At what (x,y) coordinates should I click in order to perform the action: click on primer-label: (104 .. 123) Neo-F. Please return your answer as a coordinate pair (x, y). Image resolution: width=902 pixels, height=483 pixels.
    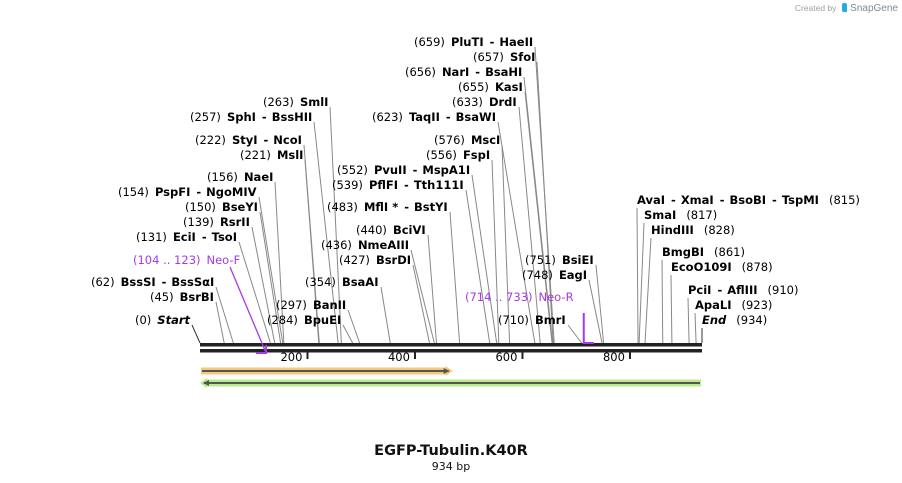
    Looking at the image, I should click on (186, 260).